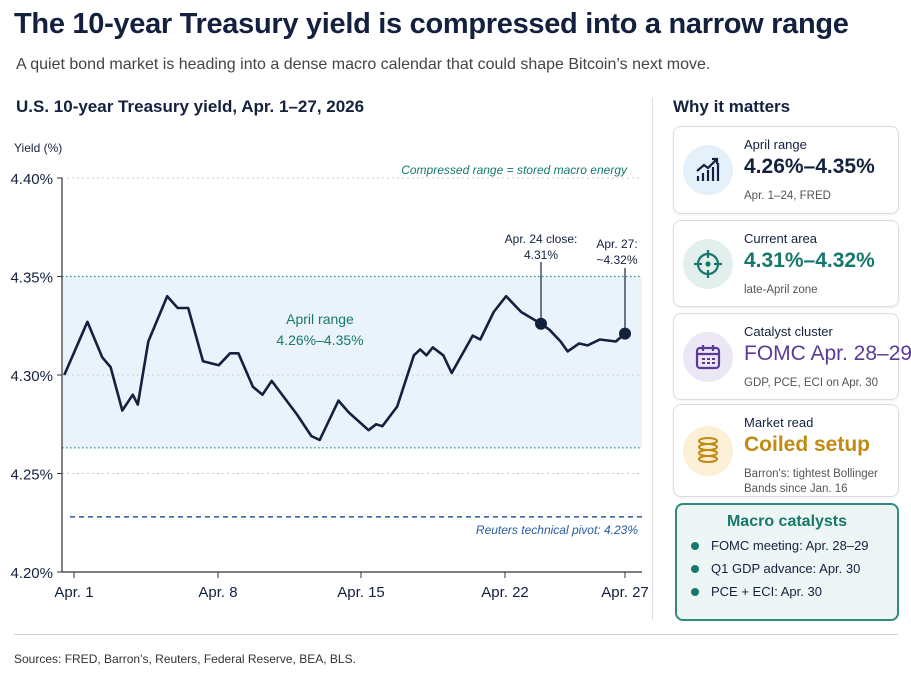 This screenshot has width=911, height=674. What do you see at coordinates (625, 592) in the screenshot?
I see `x-tick-label: Apr. 27` at bounding box center [625, 592].